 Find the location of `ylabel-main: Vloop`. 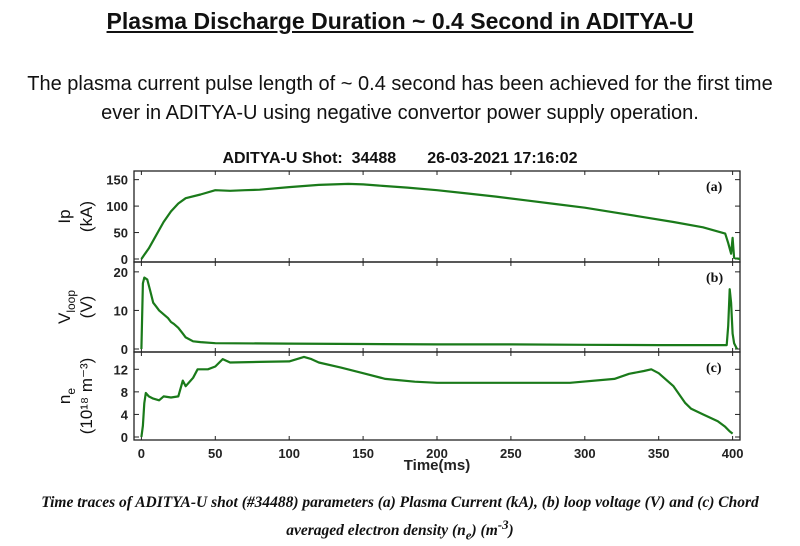

ylabel-main: Vloop is located at coordinates (66, 307).